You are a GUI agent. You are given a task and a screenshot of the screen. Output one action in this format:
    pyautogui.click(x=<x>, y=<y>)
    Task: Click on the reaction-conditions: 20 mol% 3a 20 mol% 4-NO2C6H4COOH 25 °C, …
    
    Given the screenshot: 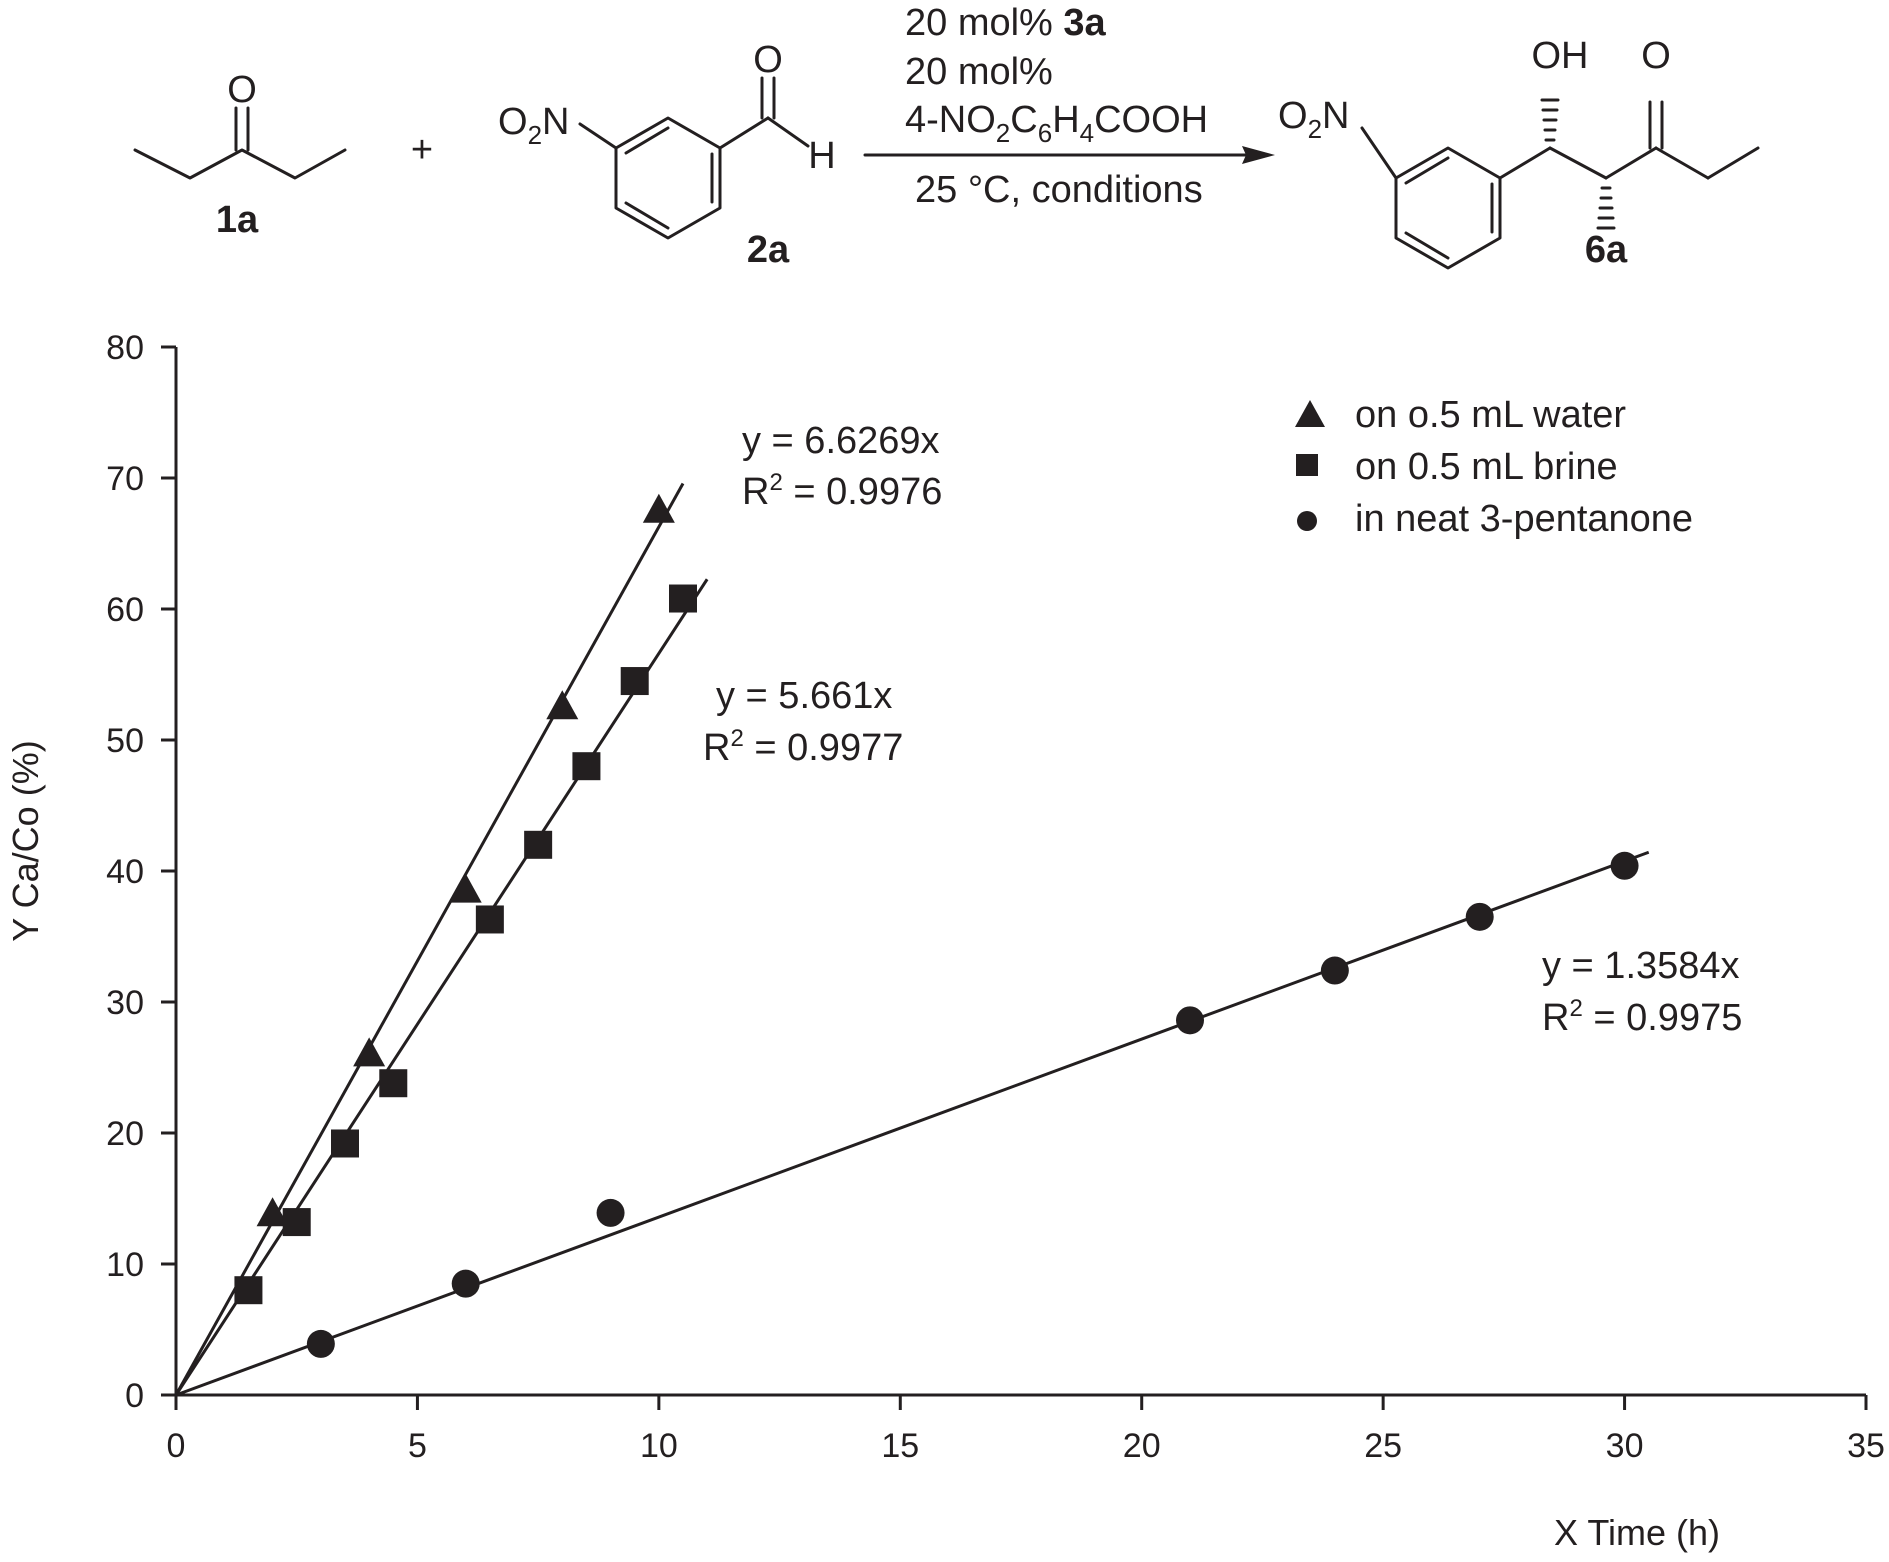 What is the action you would take?
    pyautogui.click(x=1069, y=106)
    